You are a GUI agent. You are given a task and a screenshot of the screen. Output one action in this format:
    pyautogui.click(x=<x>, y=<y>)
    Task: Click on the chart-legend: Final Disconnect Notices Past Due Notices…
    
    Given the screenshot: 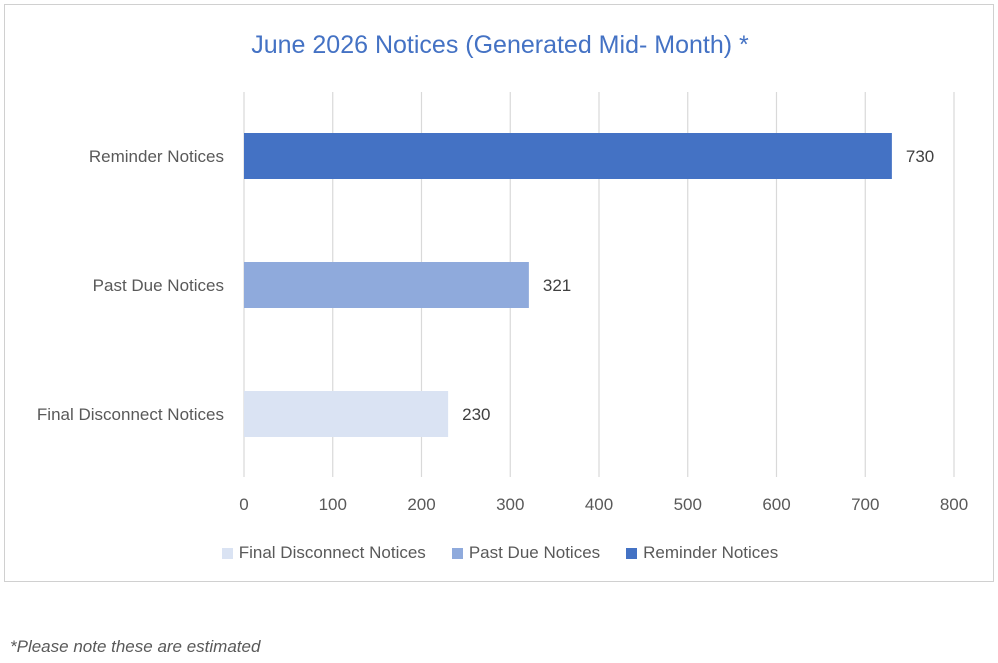 What is the action you would take?
    pyautogui.click(x=500, y=553)
    